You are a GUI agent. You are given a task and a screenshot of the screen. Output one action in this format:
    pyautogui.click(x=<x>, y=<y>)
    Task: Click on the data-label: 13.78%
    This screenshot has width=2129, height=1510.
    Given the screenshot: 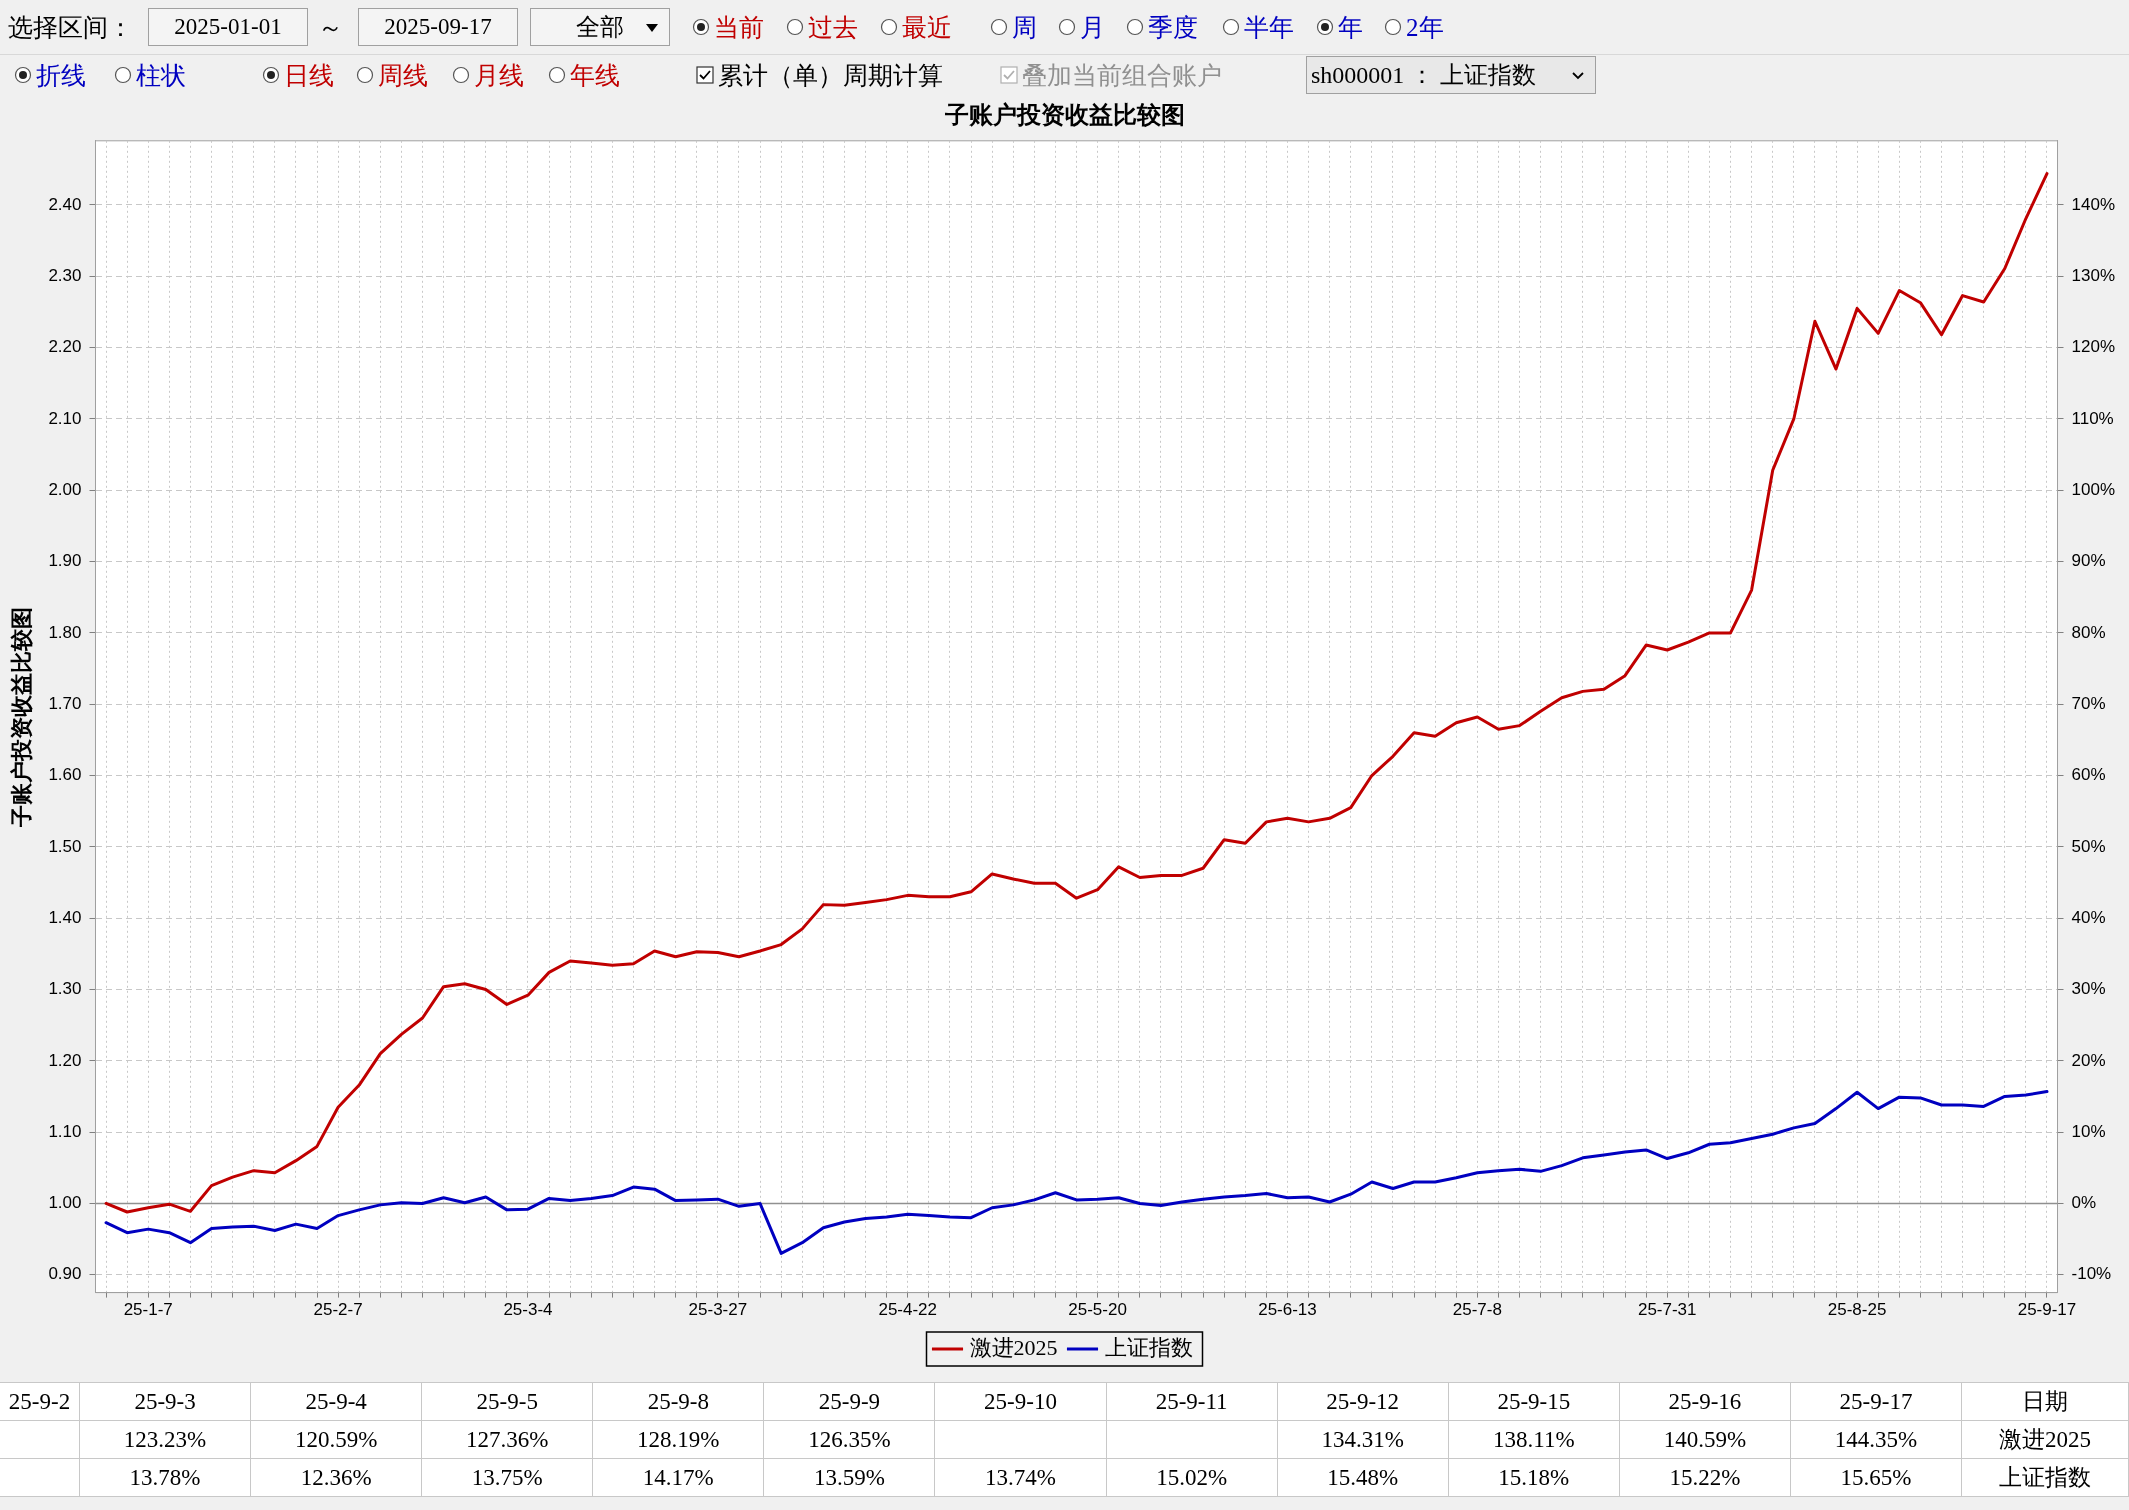 What is the action you would take?
    pyautogui.click(x=166, y=1478)
    